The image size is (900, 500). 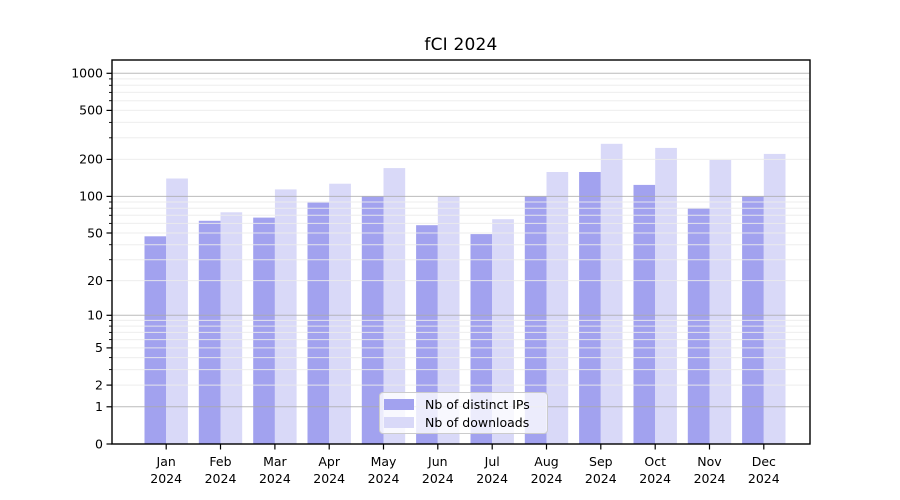 I want to click on y-tick-label: 500, so click(x=91, y=110).